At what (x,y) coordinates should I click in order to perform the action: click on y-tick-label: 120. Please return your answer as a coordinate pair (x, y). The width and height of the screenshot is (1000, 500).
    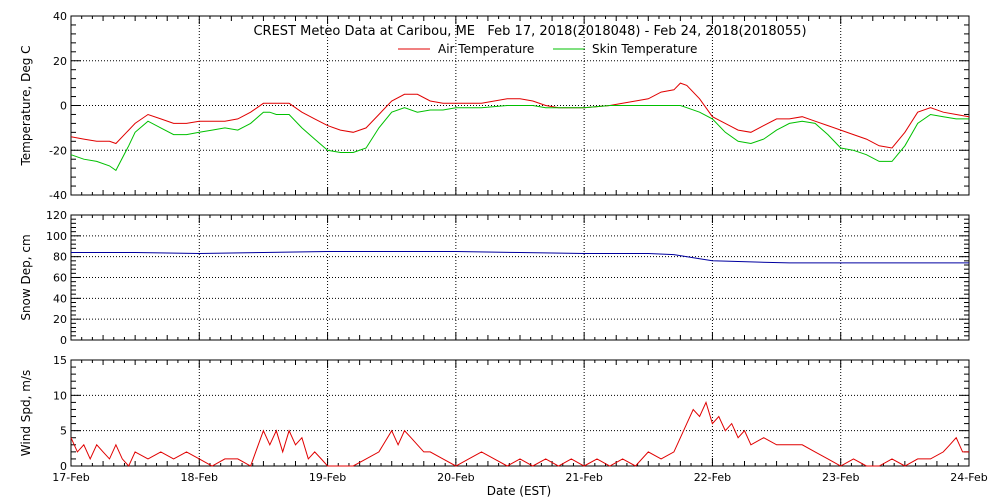
    Looking at the image, I should click on (56, 215).